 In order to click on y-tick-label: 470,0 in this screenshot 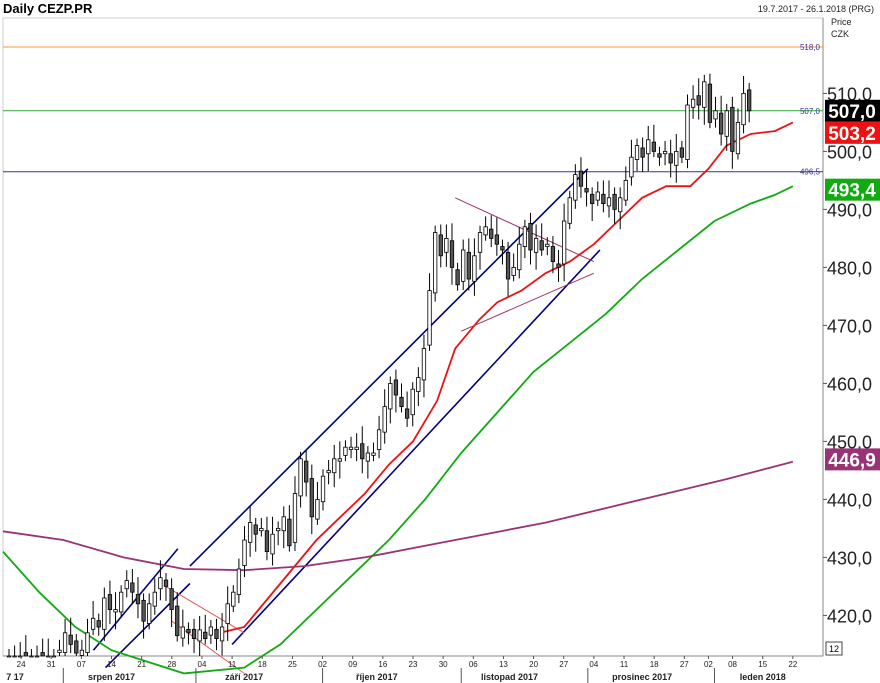, I will do `click(849, 326)`.